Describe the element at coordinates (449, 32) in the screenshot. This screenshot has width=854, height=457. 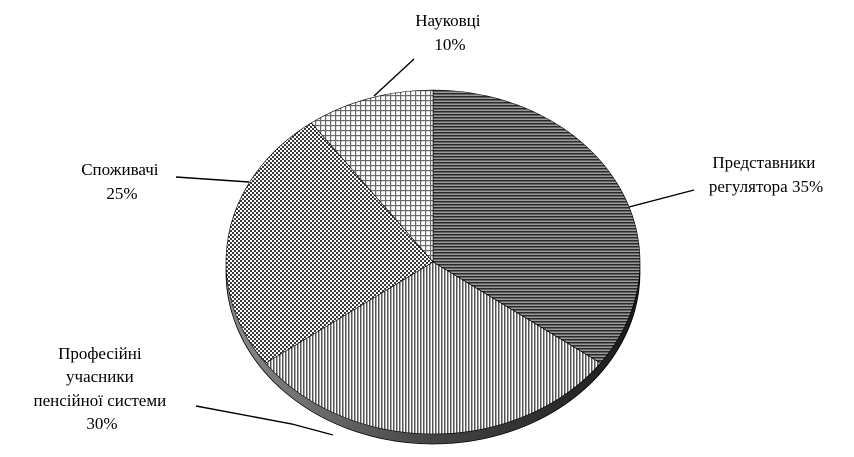
I see `label-scientists: Науковці 10%` at that location.